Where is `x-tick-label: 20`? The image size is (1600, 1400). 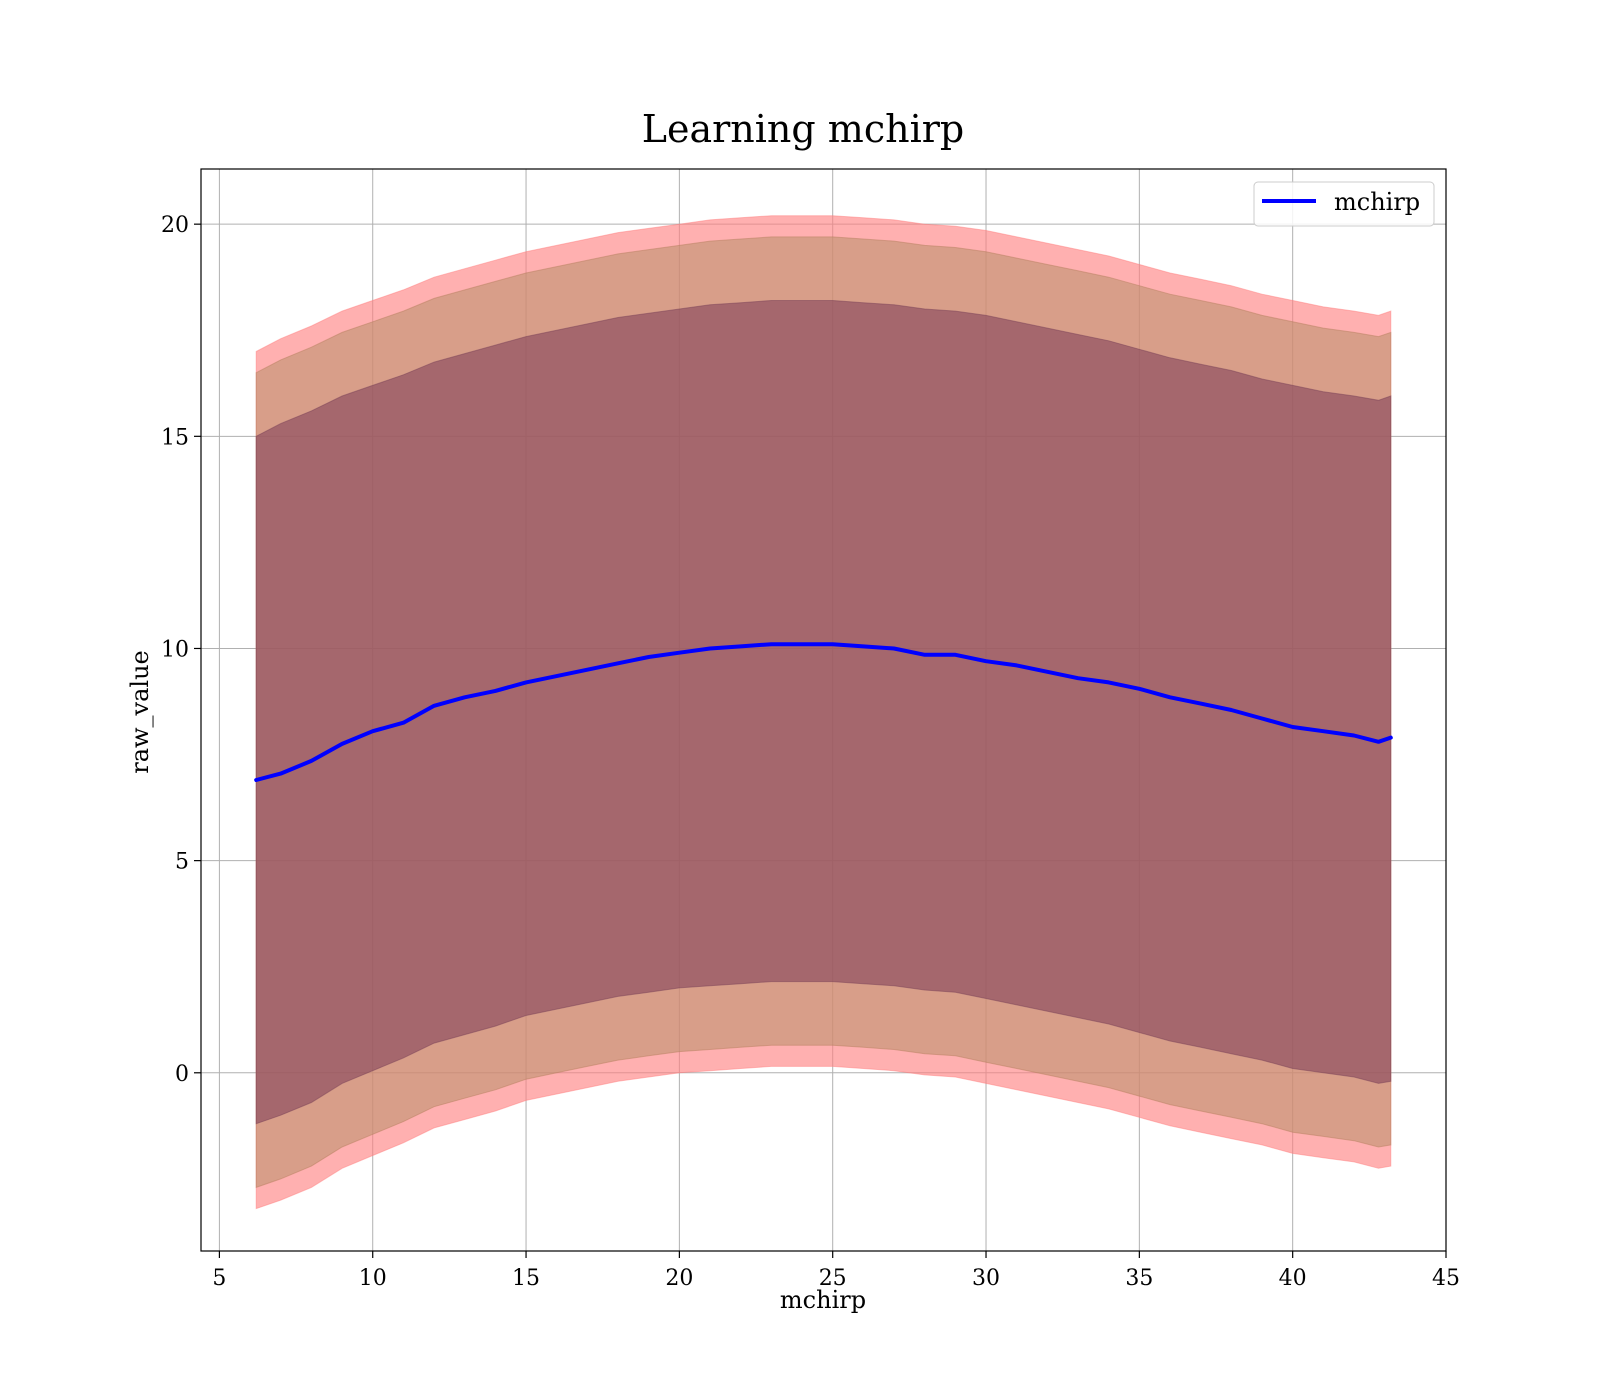 x-tick-label: 20 is located at coordinates (679, 1278).